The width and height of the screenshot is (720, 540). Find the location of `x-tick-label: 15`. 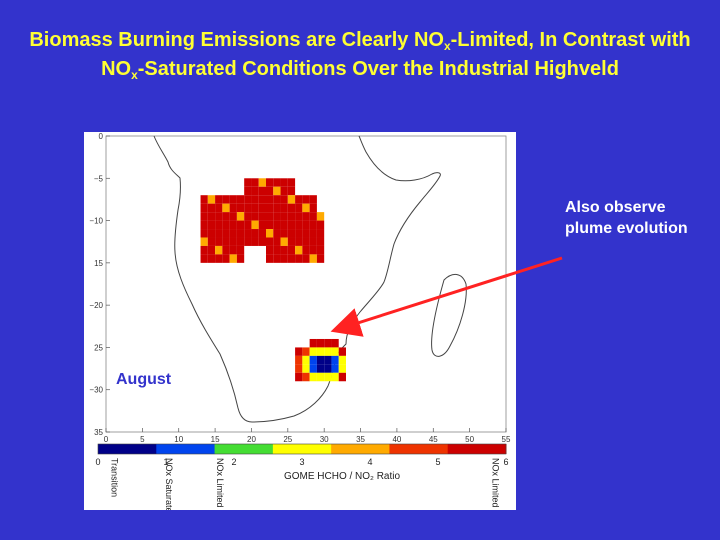

x-tick-label: 15 is located at coordinates (215, 439).